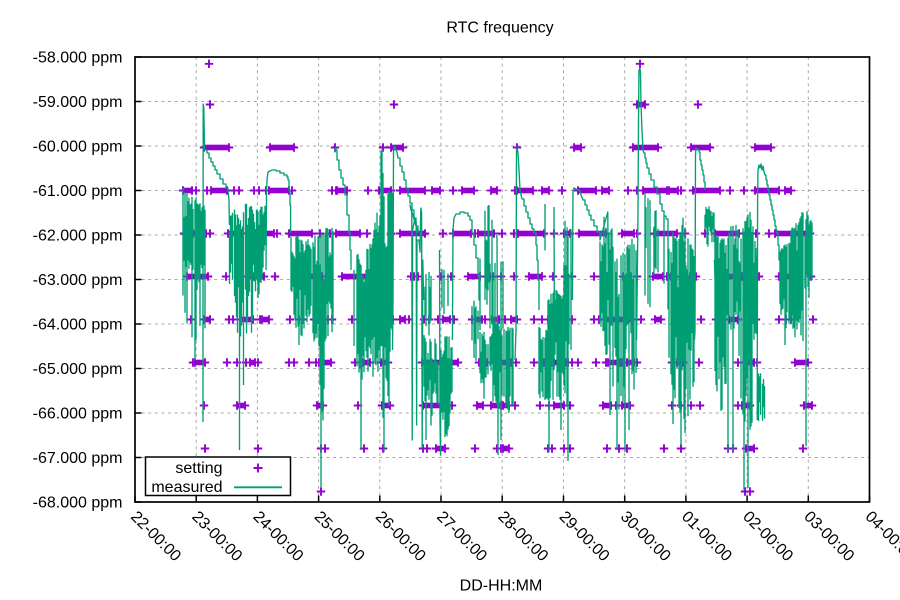 This screenshot has width=900, height=600. I want to click on svg-text: setting, so click(198, 468).